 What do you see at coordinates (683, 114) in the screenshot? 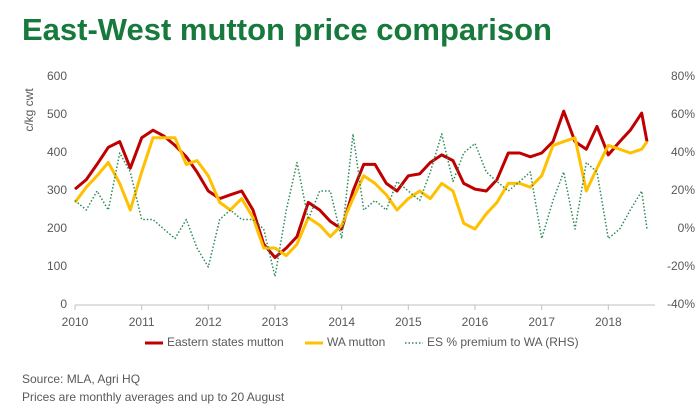
I see `y2-tick-label: 60%` at bounding box center [683, 114].